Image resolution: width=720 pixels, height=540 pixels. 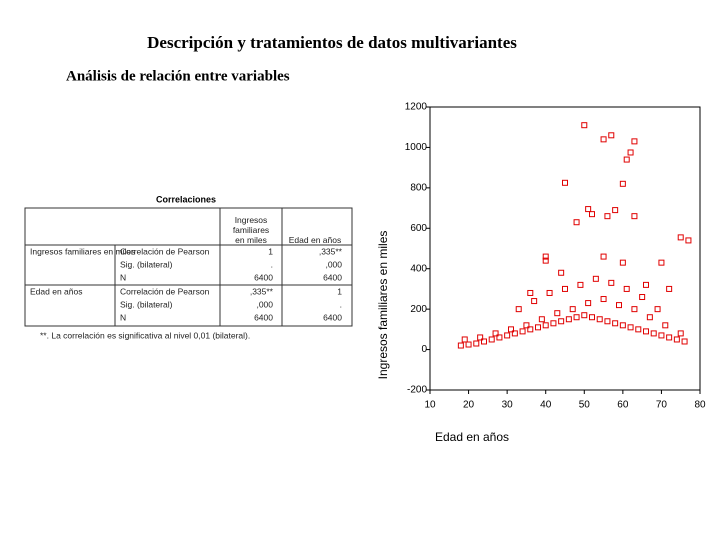 I want to click on y-tick-label: 0, so click(x=424, y=349).